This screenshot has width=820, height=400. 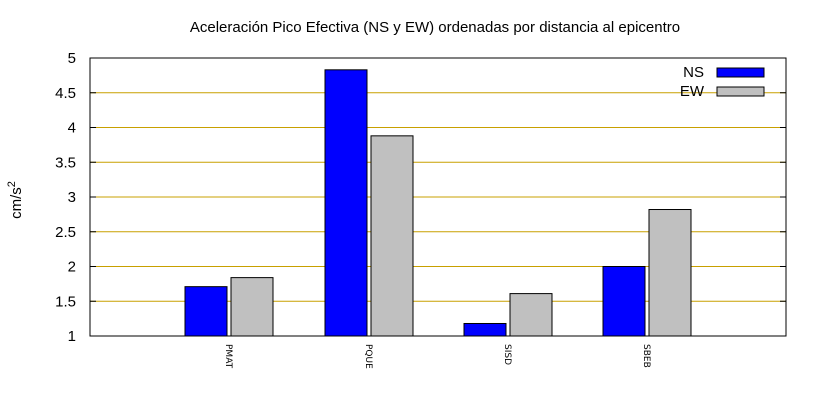 I want to click on y-tick-label: 1, so click(x=72, y=336).